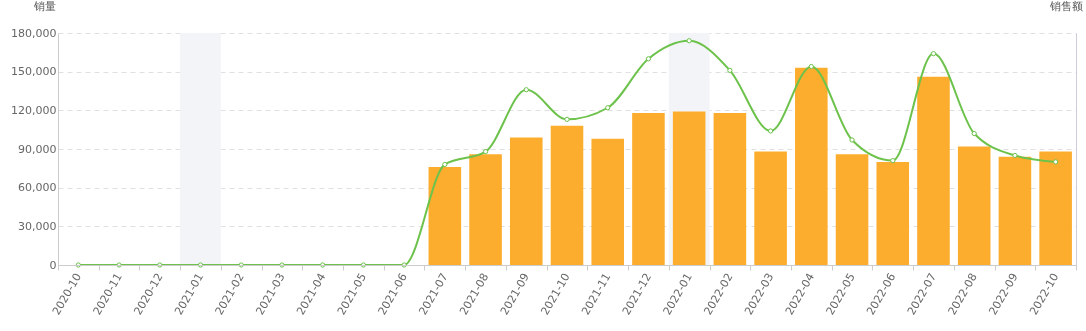 The width and height of the screenshot is (1086, 331). I want to click on y-tick-label: 60,000, so click(37, 188).